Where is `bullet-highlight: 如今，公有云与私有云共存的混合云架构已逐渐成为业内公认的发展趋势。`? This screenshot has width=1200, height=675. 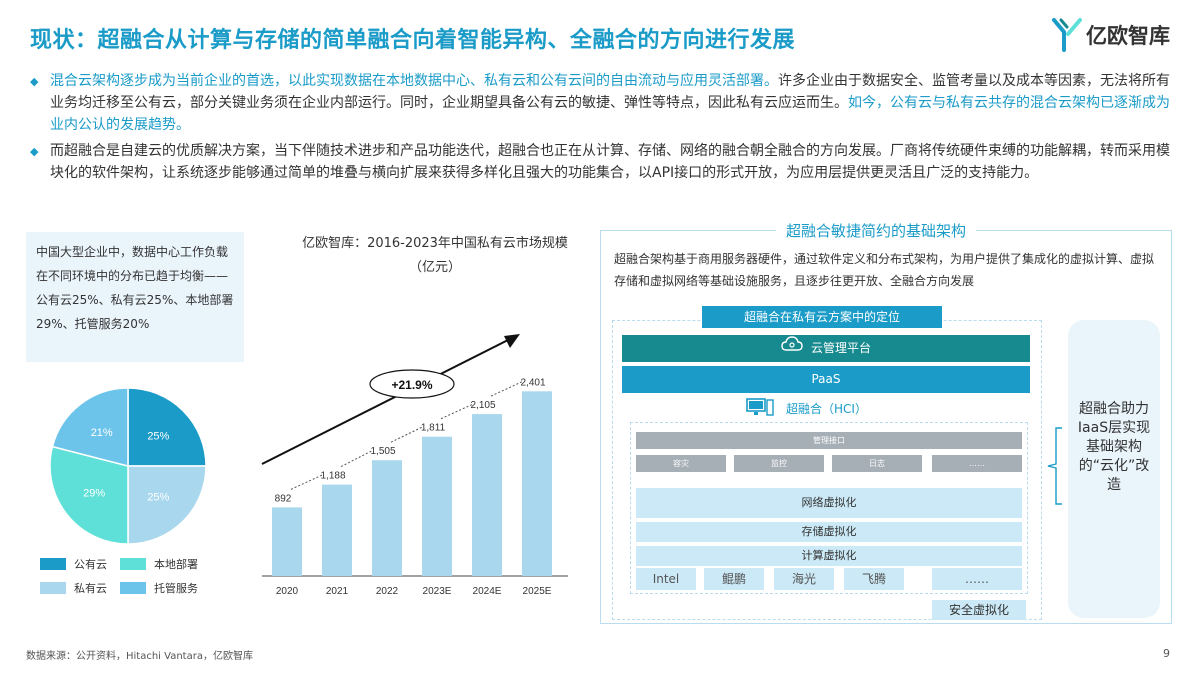
bullet-highlight: 如今，公有云与私有云共存的混合云架构已逐渐成为业内公认的发展趋势。 is located at coordinates (610, 114).